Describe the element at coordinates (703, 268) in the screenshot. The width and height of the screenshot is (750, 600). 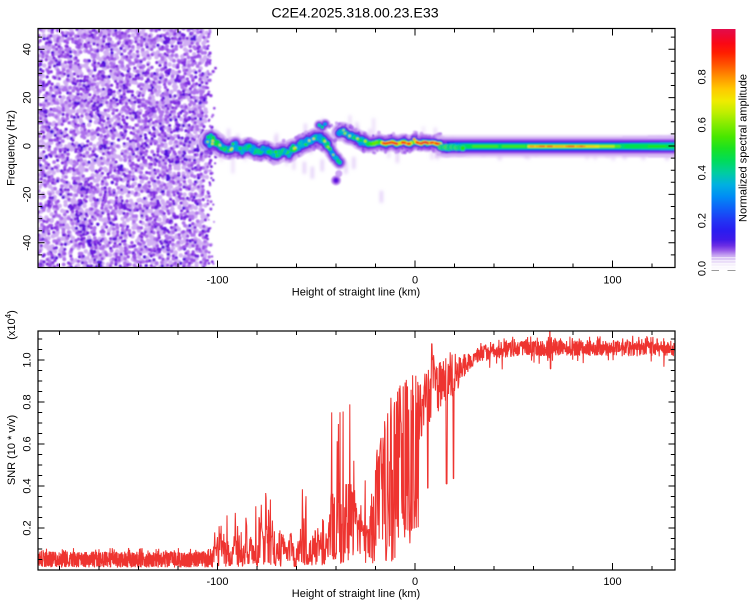
I see `svg-text: 0.0` at that location.